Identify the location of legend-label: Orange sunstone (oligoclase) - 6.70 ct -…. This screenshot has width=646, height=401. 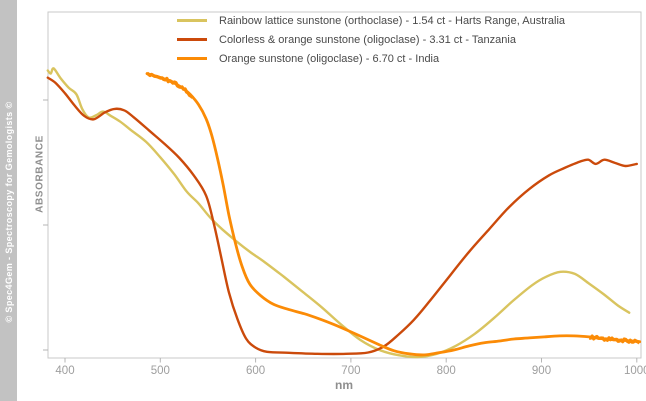
(329, 58).